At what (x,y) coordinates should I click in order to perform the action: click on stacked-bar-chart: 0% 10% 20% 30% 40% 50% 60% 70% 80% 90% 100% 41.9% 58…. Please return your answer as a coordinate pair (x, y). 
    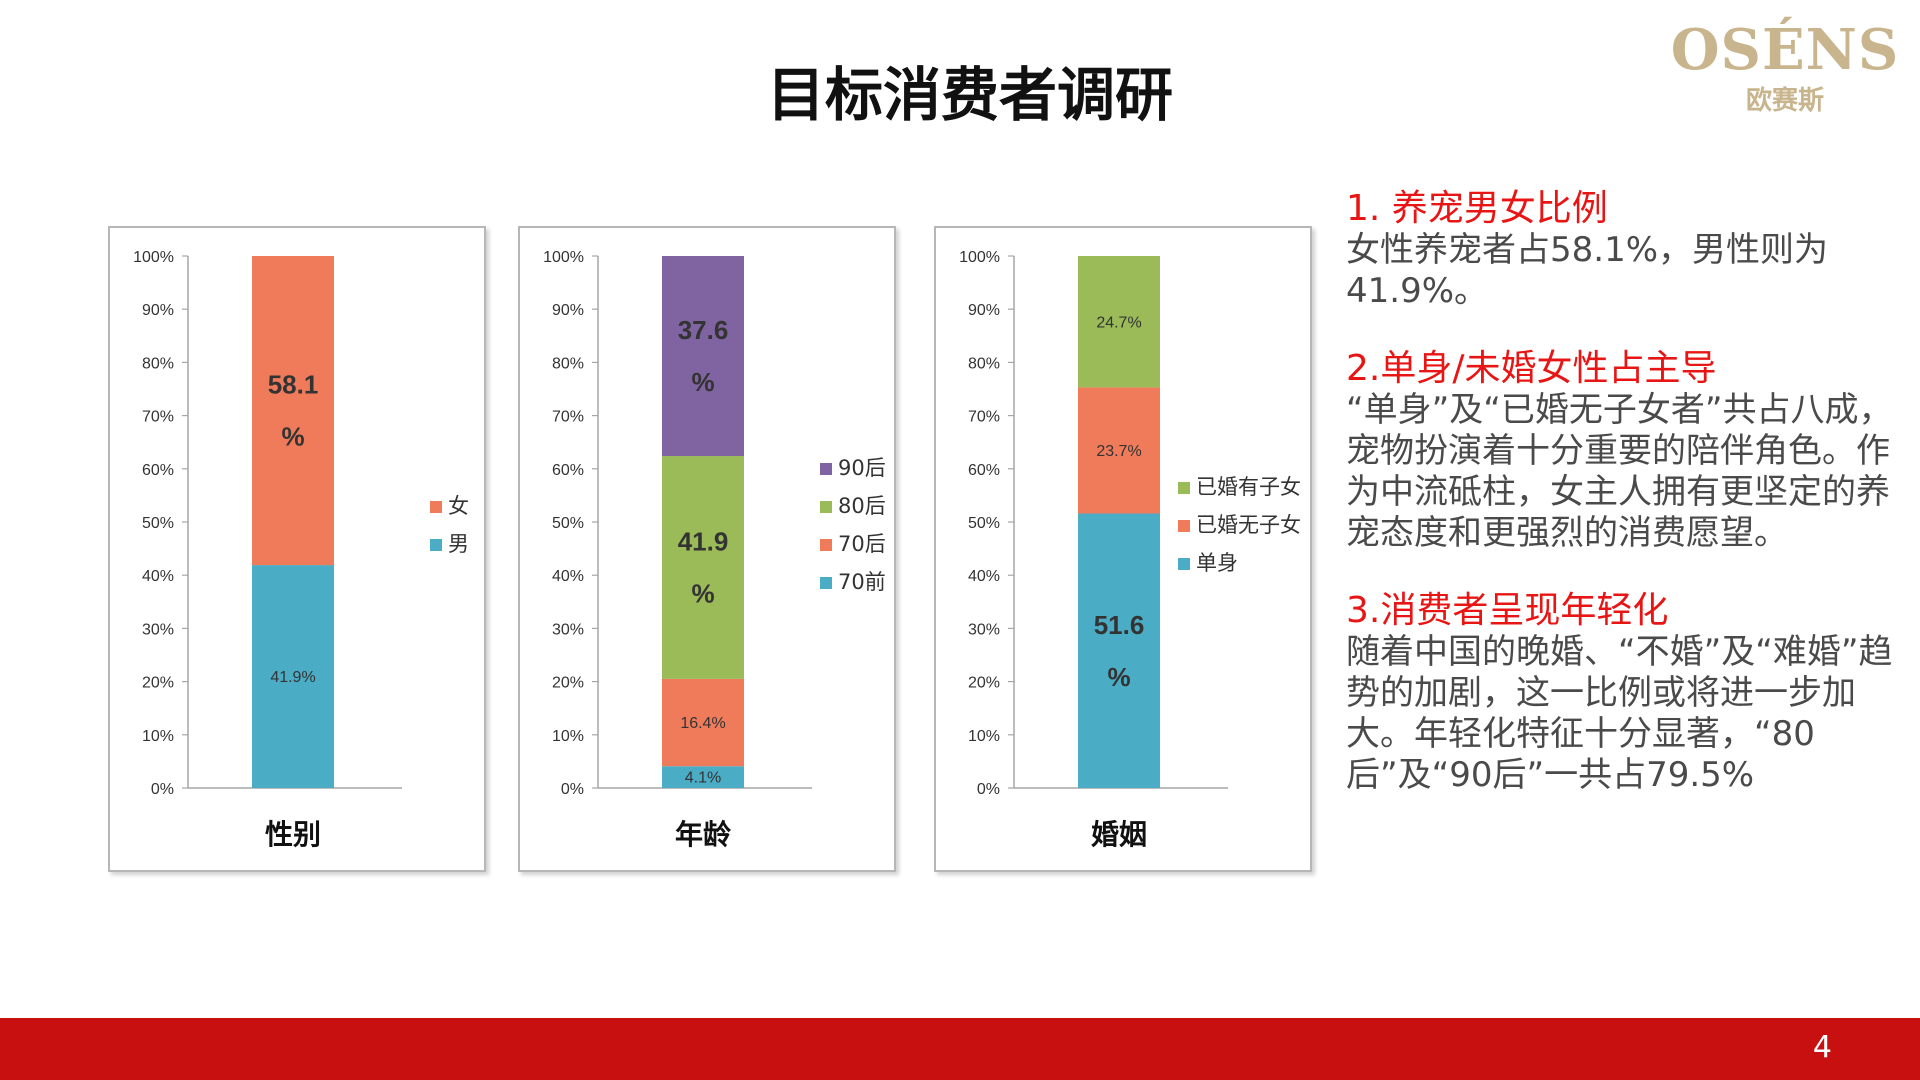
    Looking at the image, I should click on (301, 550).